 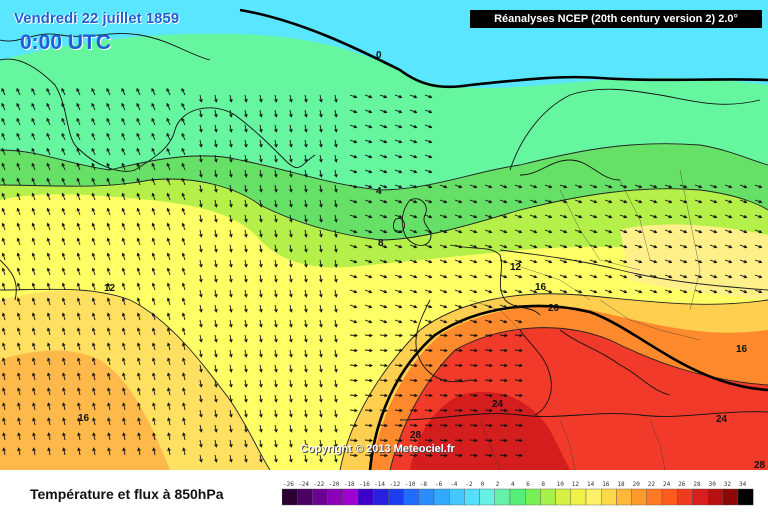 I want to click on isotherm-label: 4, so click(x=379, y=191).